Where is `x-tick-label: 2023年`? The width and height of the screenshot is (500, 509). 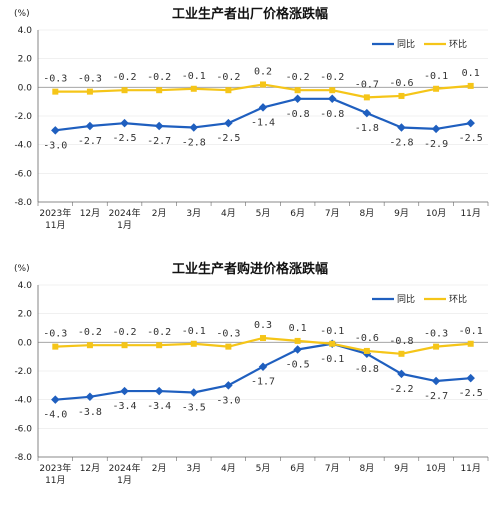
x-tick-label: 2023年 is located at coordinates (55, 213).